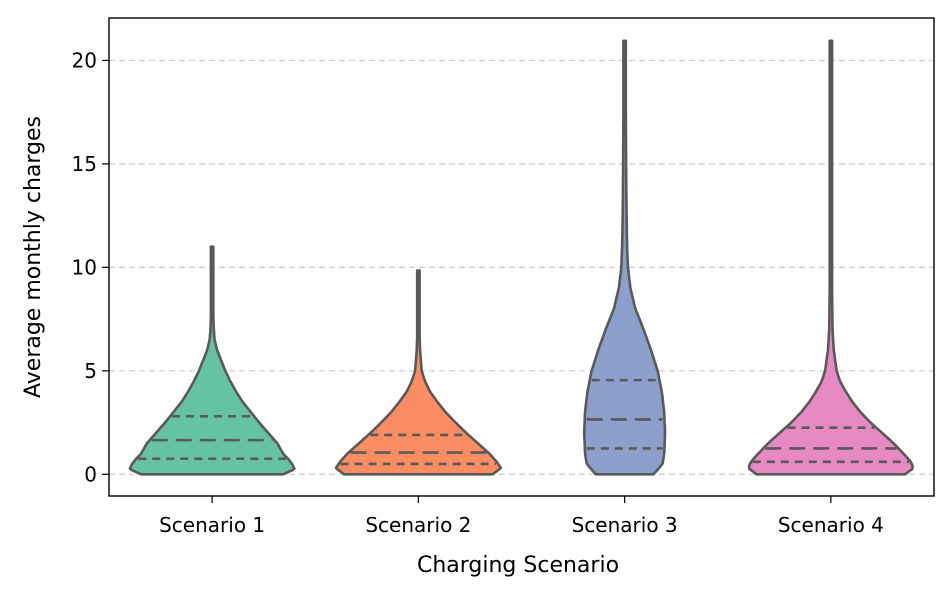 The height and width of the screenshot is (598, 948). I want to click on y-axis-label: Average monthly charges, so click(33, 257).